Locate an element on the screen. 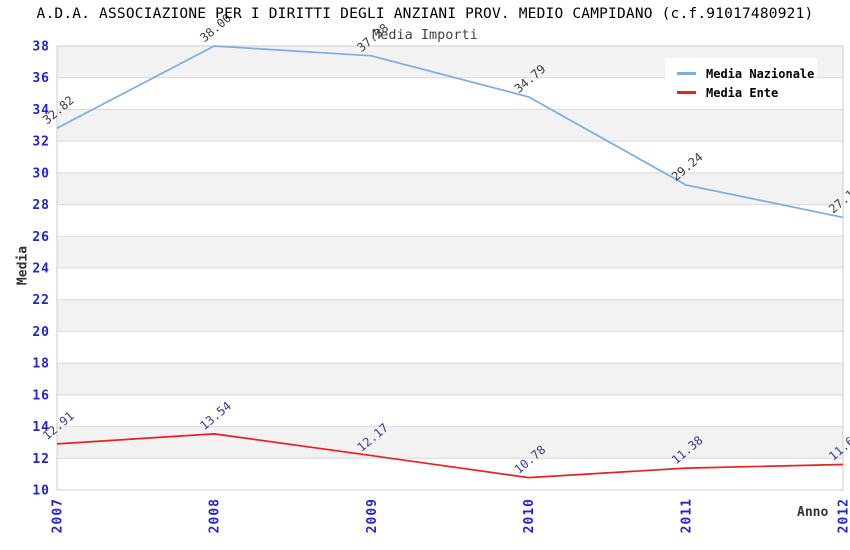  x-tick-label: 2007 is located at coordinates (58, 515).